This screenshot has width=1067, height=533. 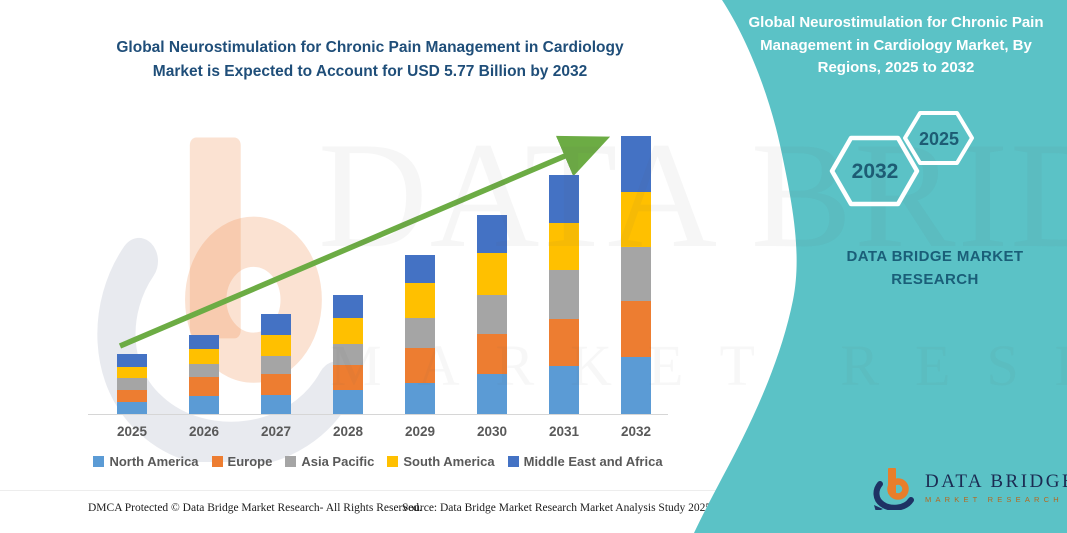 I want to click on x-axis-label: 2026, so click(x=204, y=431).